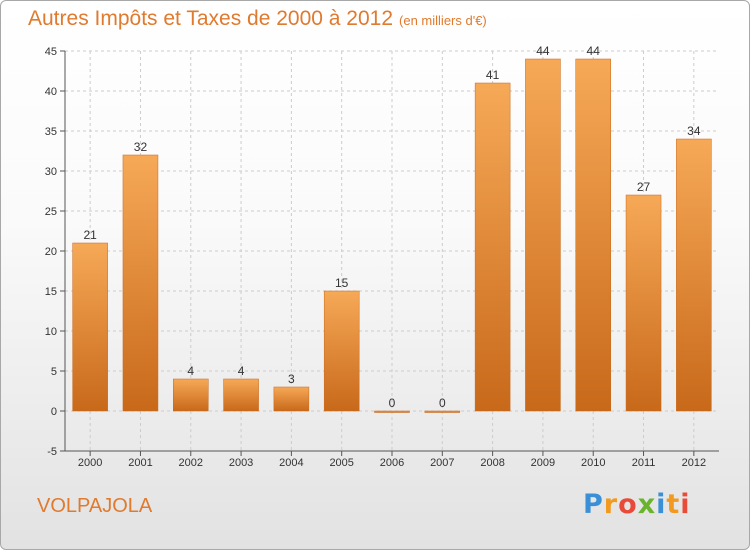  What do you see at coordinates (140, 463) in the screenshot?
I see `x-tick-label: 2001` at bounding box center [140, 463].